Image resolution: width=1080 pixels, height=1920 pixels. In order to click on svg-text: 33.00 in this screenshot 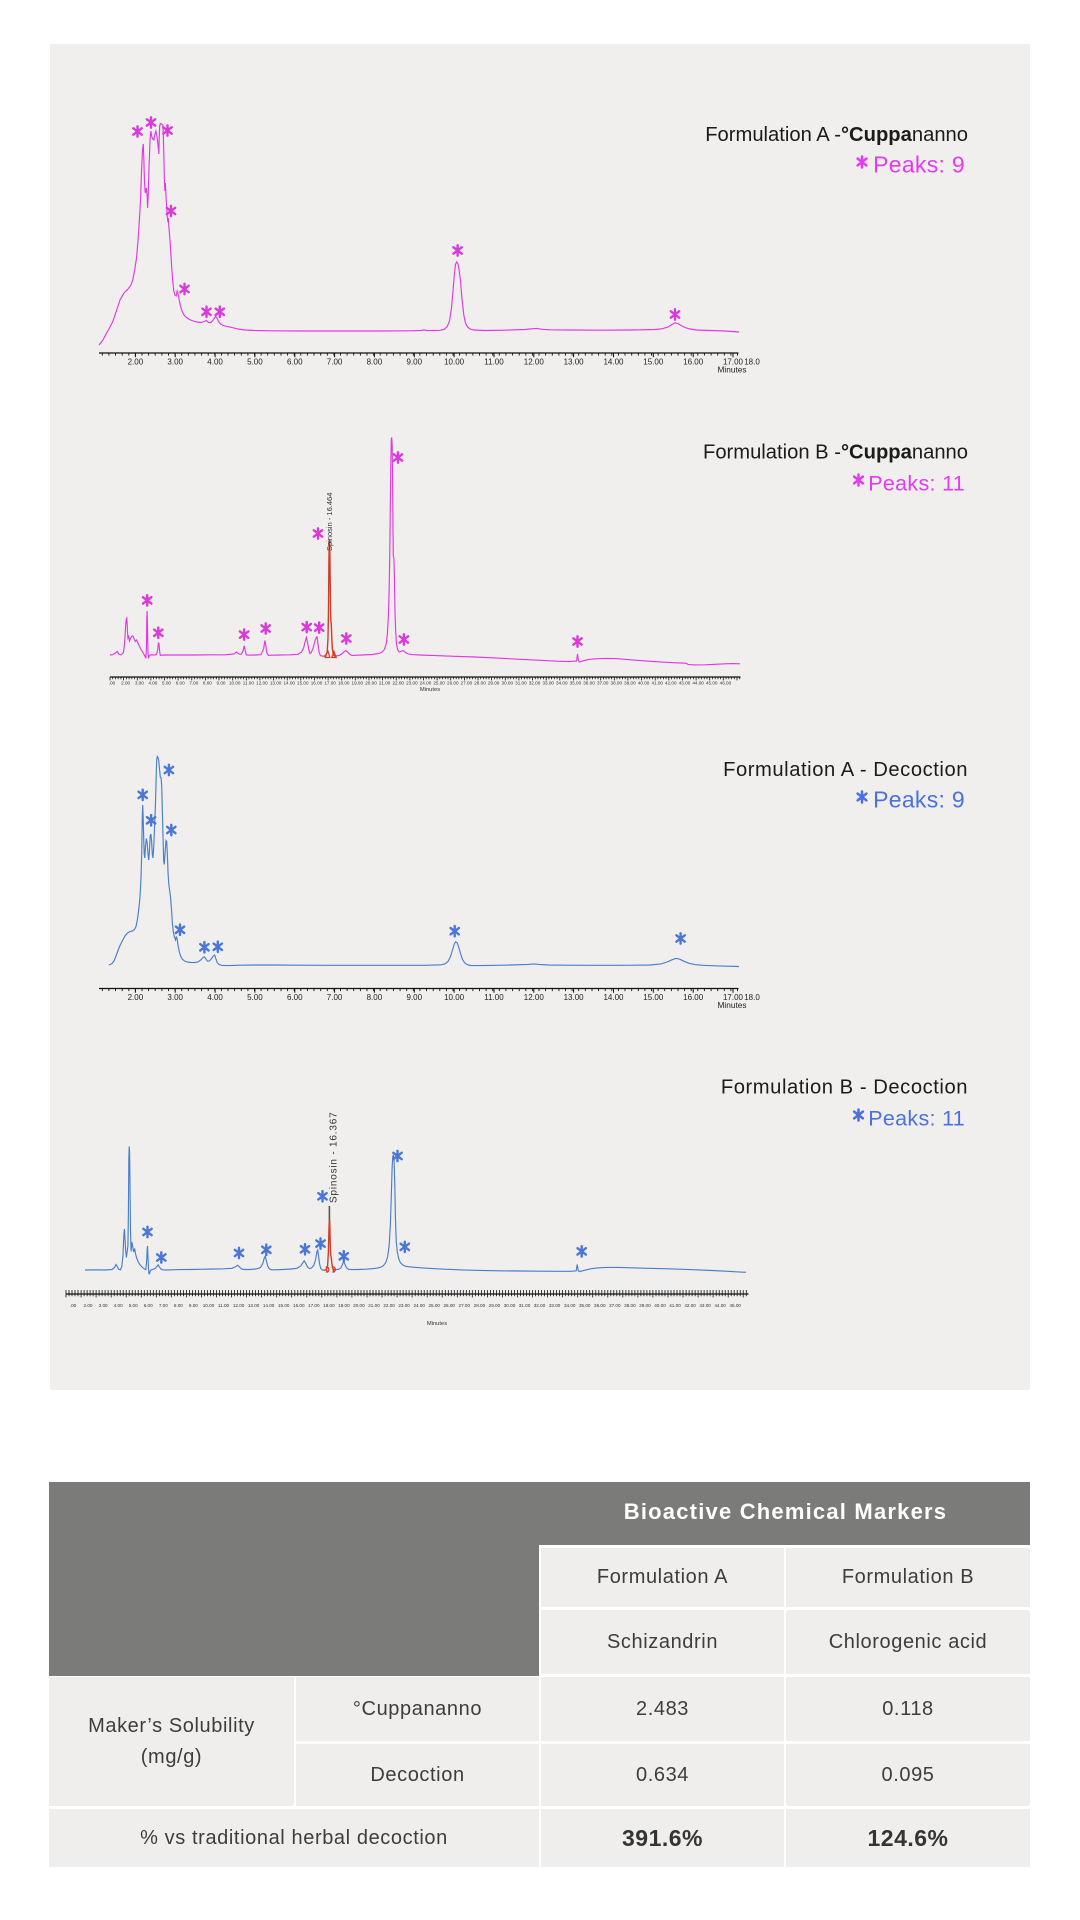, I will do `click(555, 1305)`.